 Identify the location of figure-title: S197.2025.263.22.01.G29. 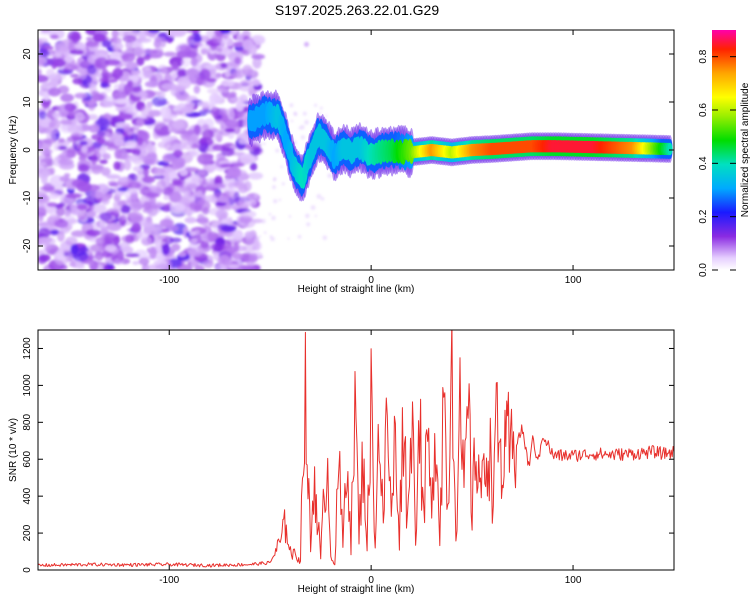
(357, 10).